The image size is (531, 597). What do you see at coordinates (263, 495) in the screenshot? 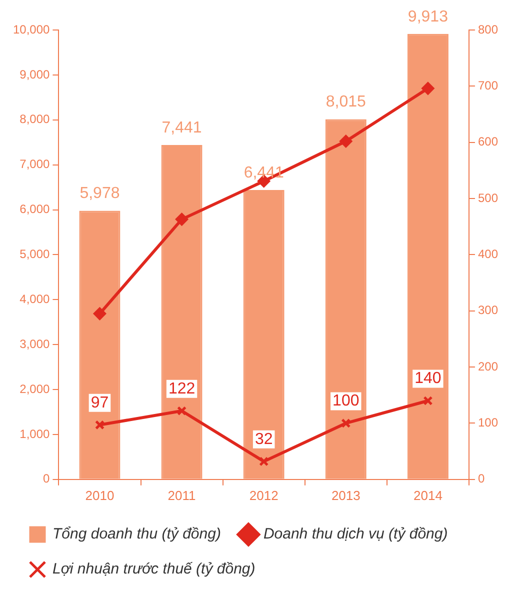
I see `x-tick-label: 2012` at bounding box center [263, 495].